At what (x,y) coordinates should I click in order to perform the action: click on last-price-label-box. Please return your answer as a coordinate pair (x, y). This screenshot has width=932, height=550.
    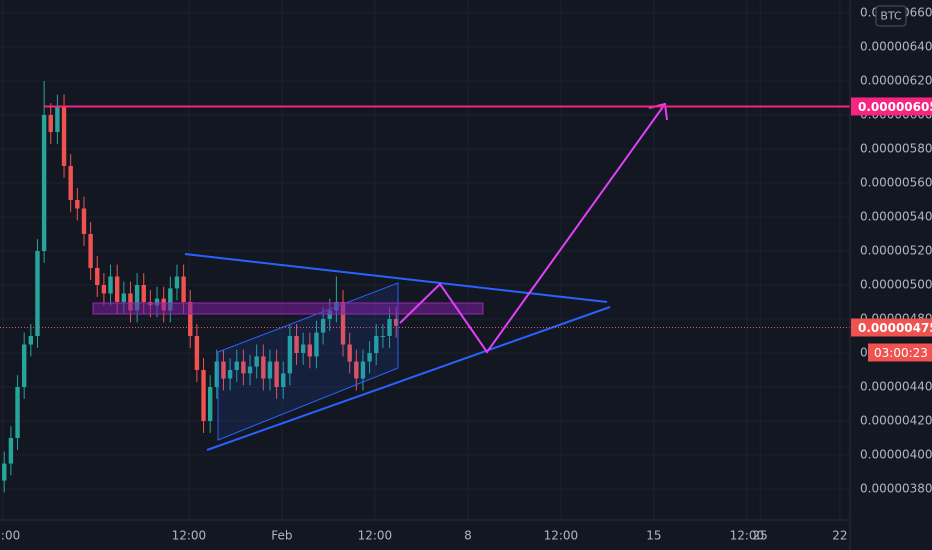
    Looking at the image, I should click on (891, 327).